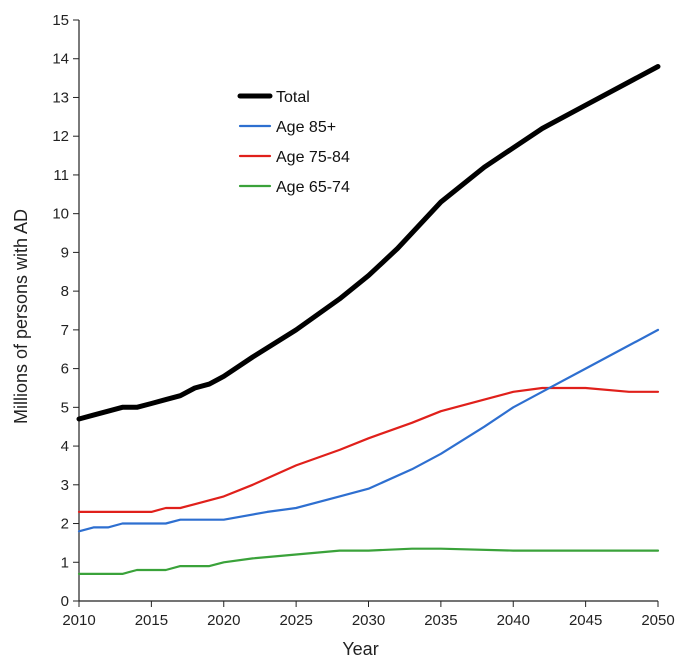  What do you see at coordinates (65, 524) in the screenshot?
I see `y-tick-label: 2` at bounding box center [65, 524].